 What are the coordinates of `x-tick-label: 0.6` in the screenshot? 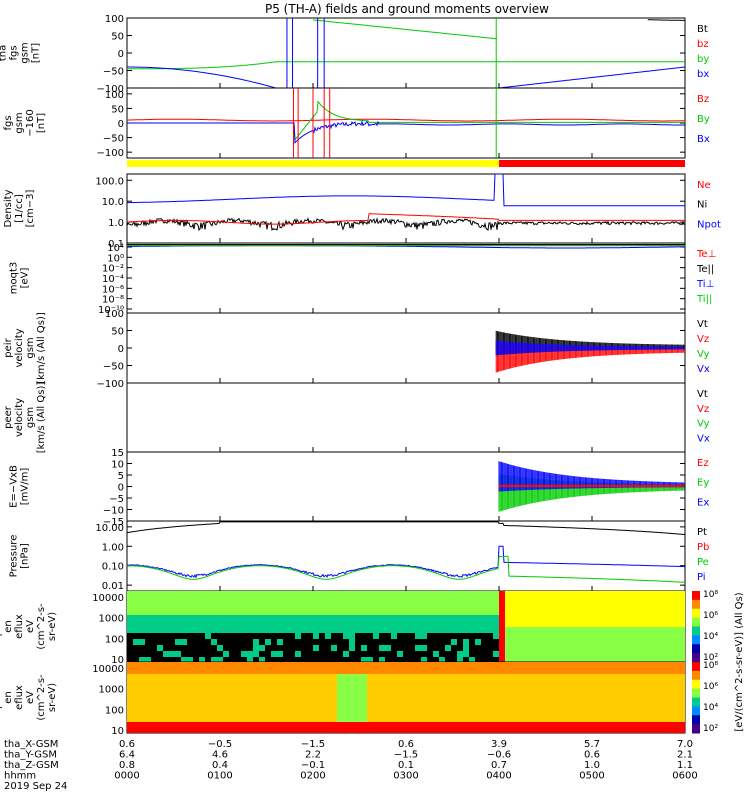 It's located at (127, 744).